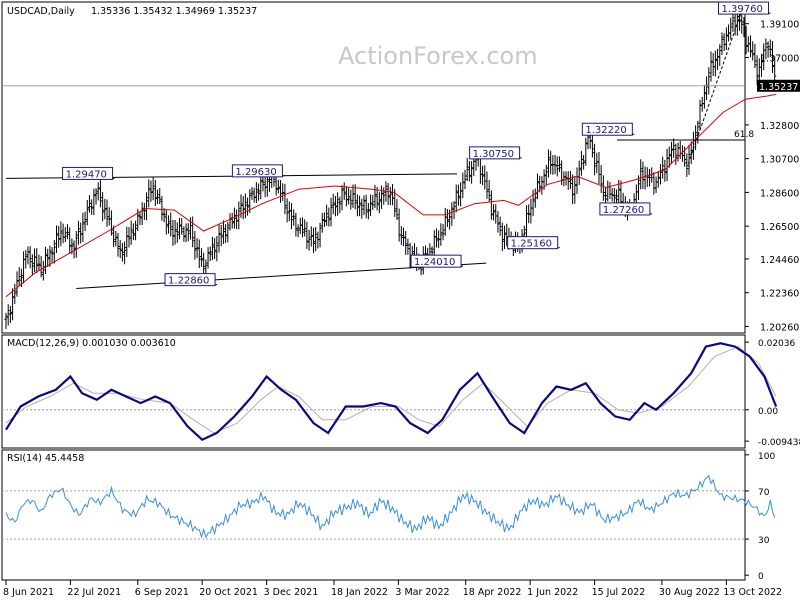 The width and height of the screenshot is (800, 604). What do you see at coordinates (764, 541) in the screenshot?
I see `rsi-y-label: 30` at bounding box center [764, 541].